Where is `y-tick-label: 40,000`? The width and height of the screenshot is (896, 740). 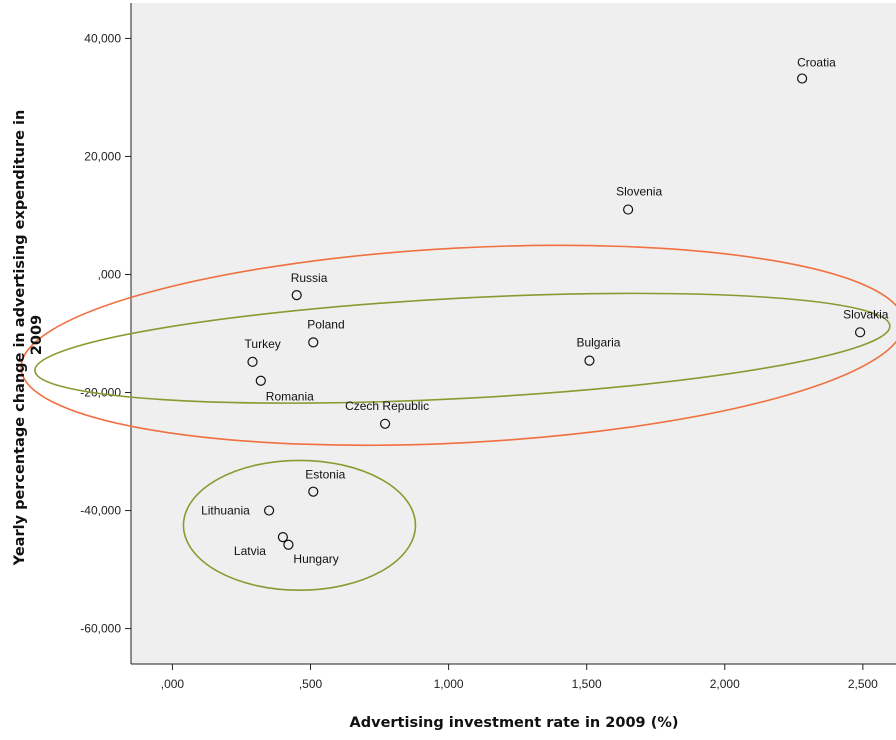 y-tick-label: 40,000 is located at coordinates (102, 38).